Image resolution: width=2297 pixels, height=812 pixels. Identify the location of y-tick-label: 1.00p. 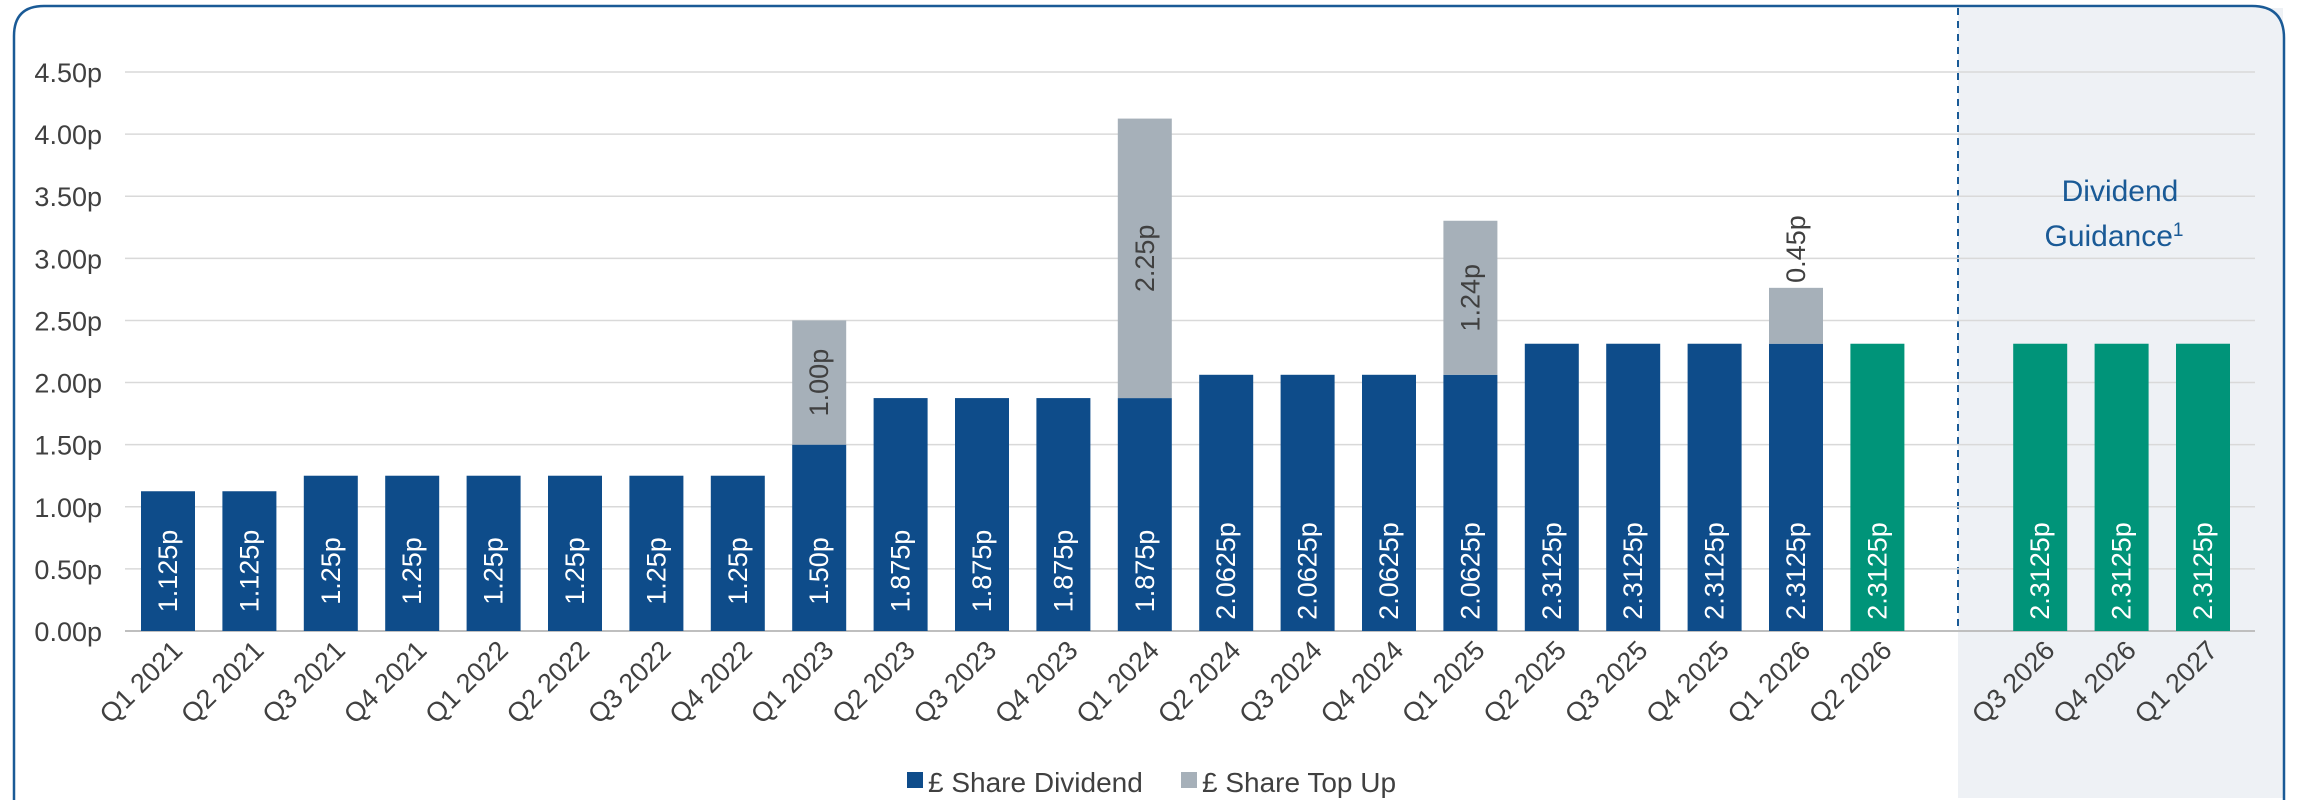
(68, 508).